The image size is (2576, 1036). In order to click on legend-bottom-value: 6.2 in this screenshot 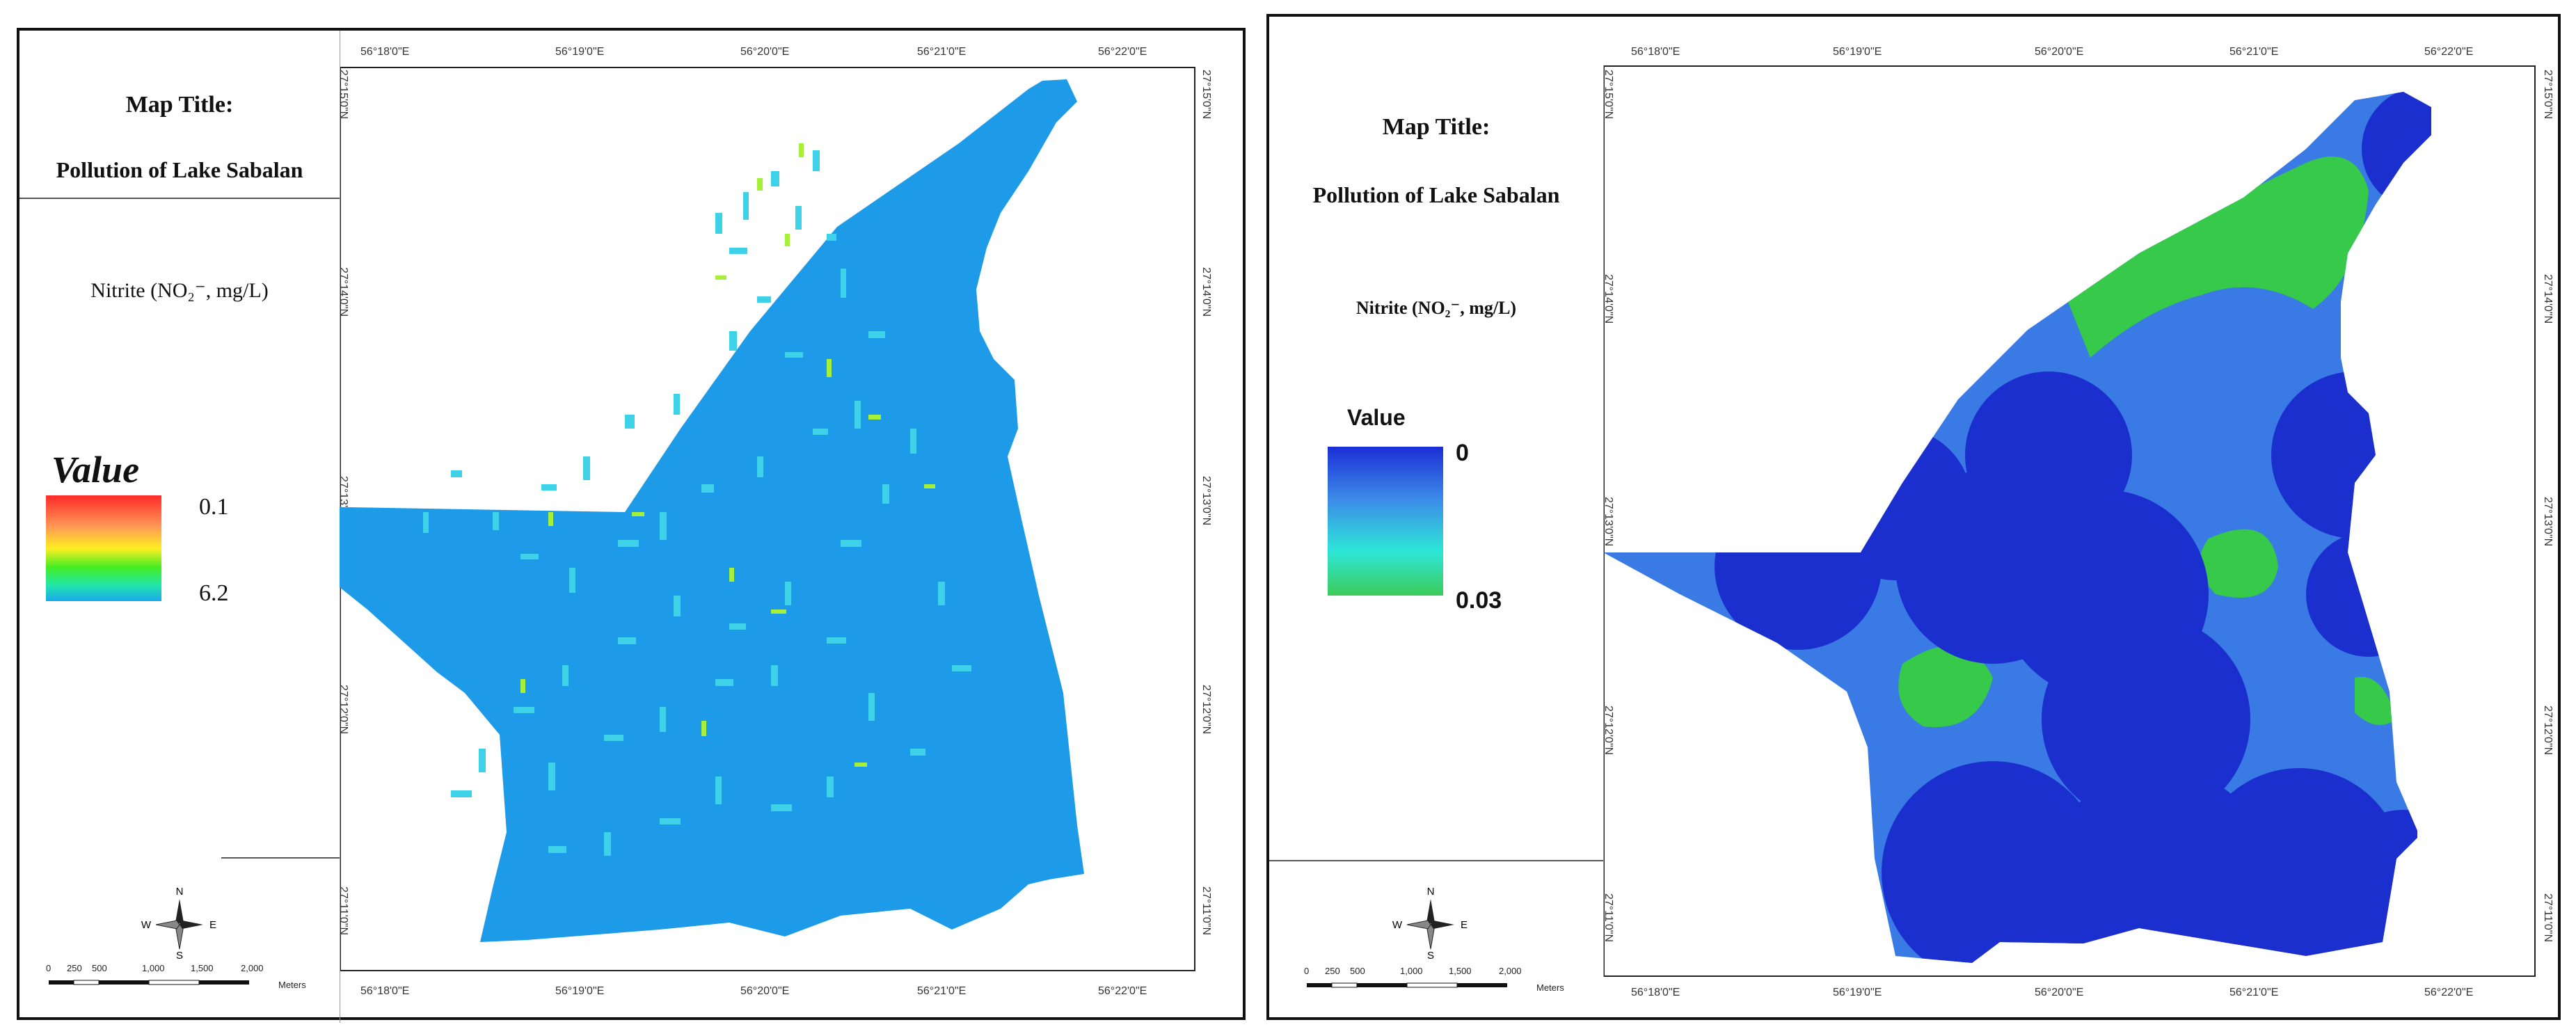, I will do `click(214, 593)`.